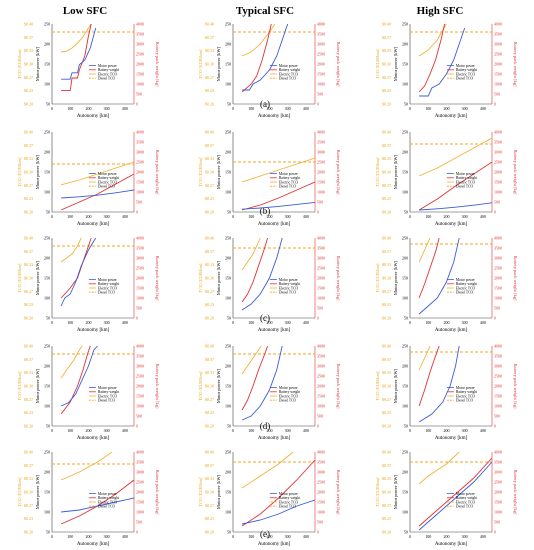 This screenshot has width=534, height=550. I want to click on electric-tco-line, so click(97, 173).